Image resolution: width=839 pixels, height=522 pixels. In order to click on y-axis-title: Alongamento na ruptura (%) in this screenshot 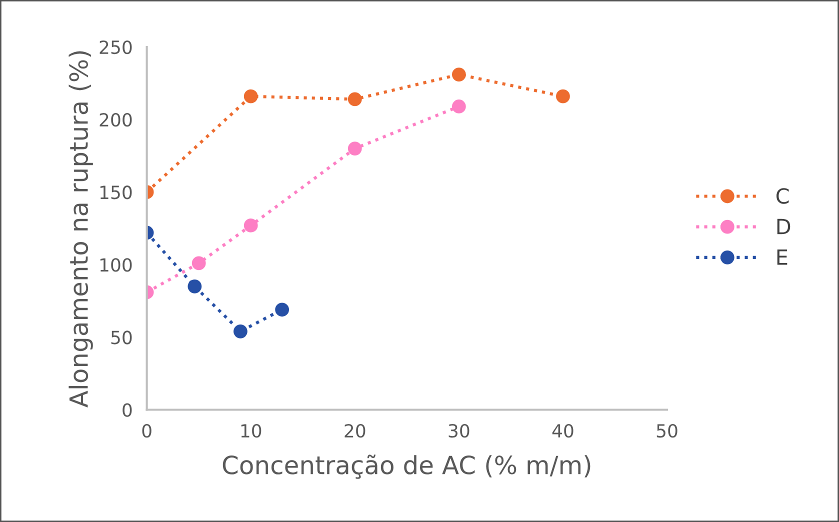, I will do `click(80, 229)`.